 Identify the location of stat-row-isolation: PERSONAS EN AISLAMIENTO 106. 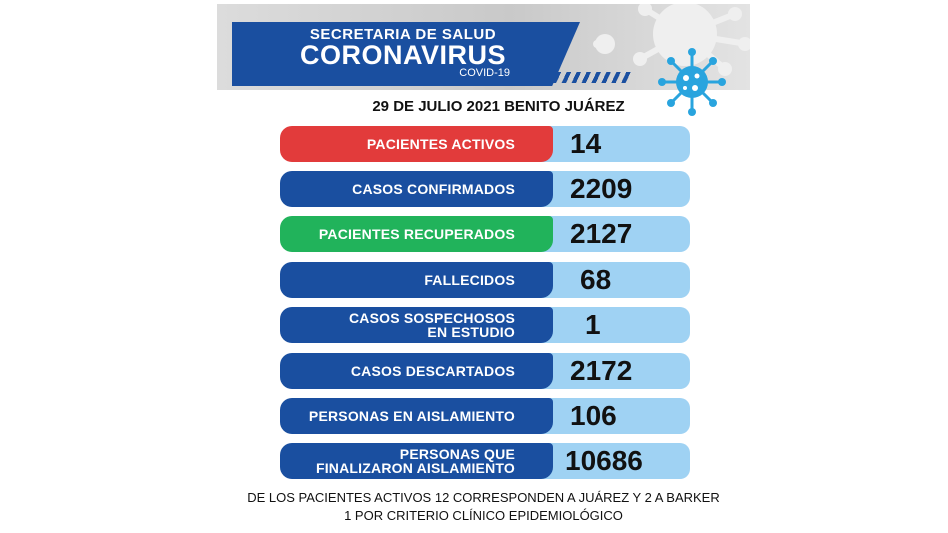
(485, 416).